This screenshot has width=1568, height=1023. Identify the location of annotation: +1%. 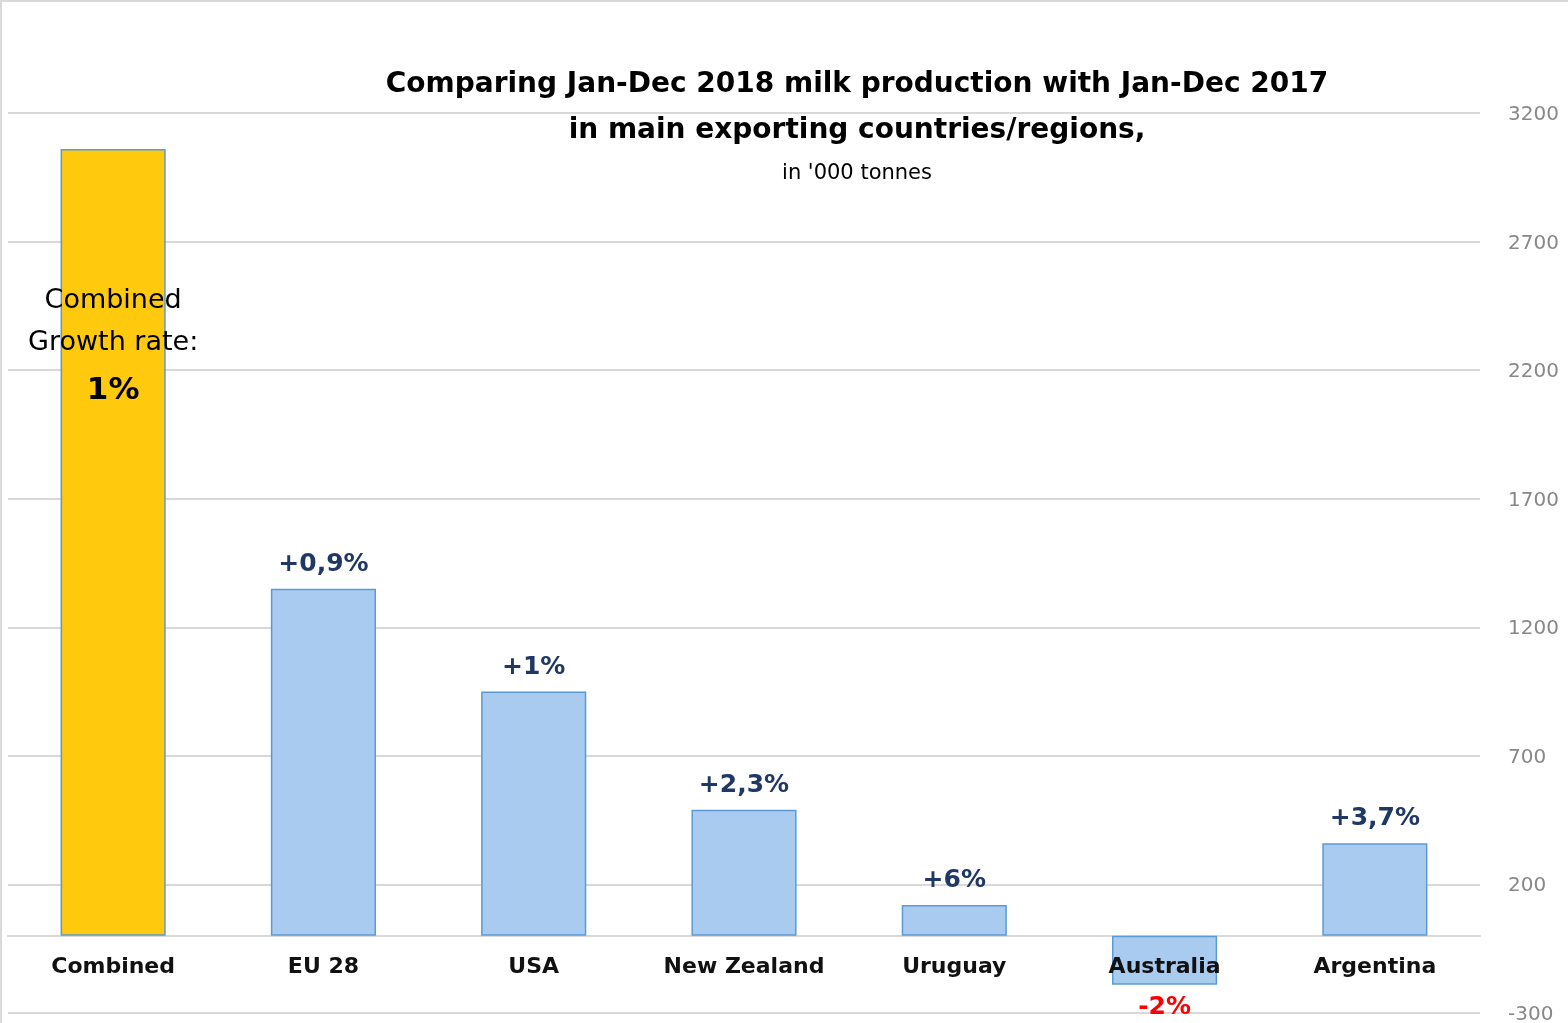
(534, 665).